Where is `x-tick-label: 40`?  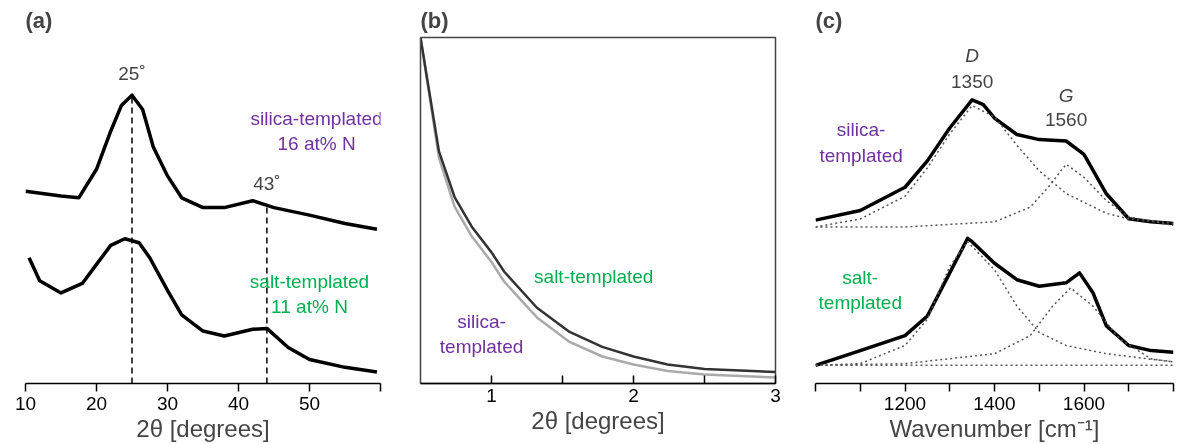 x-tick-label: 40 is located at coordinates (238, 403).